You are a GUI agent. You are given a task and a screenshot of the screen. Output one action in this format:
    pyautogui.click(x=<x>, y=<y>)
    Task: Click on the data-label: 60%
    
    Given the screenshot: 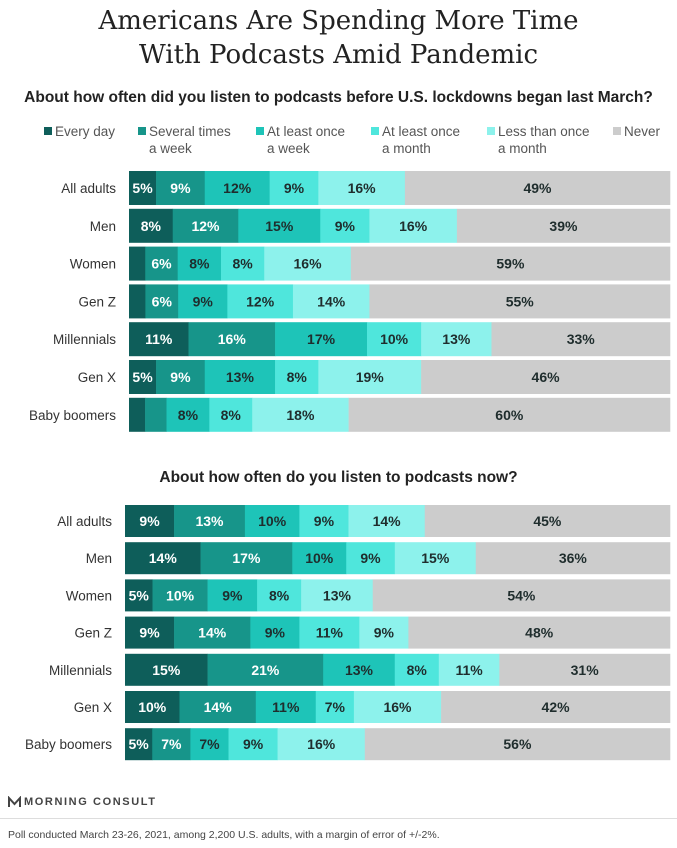 What is the action you would take?
    pyautogui.click(x=509, y=415)
    